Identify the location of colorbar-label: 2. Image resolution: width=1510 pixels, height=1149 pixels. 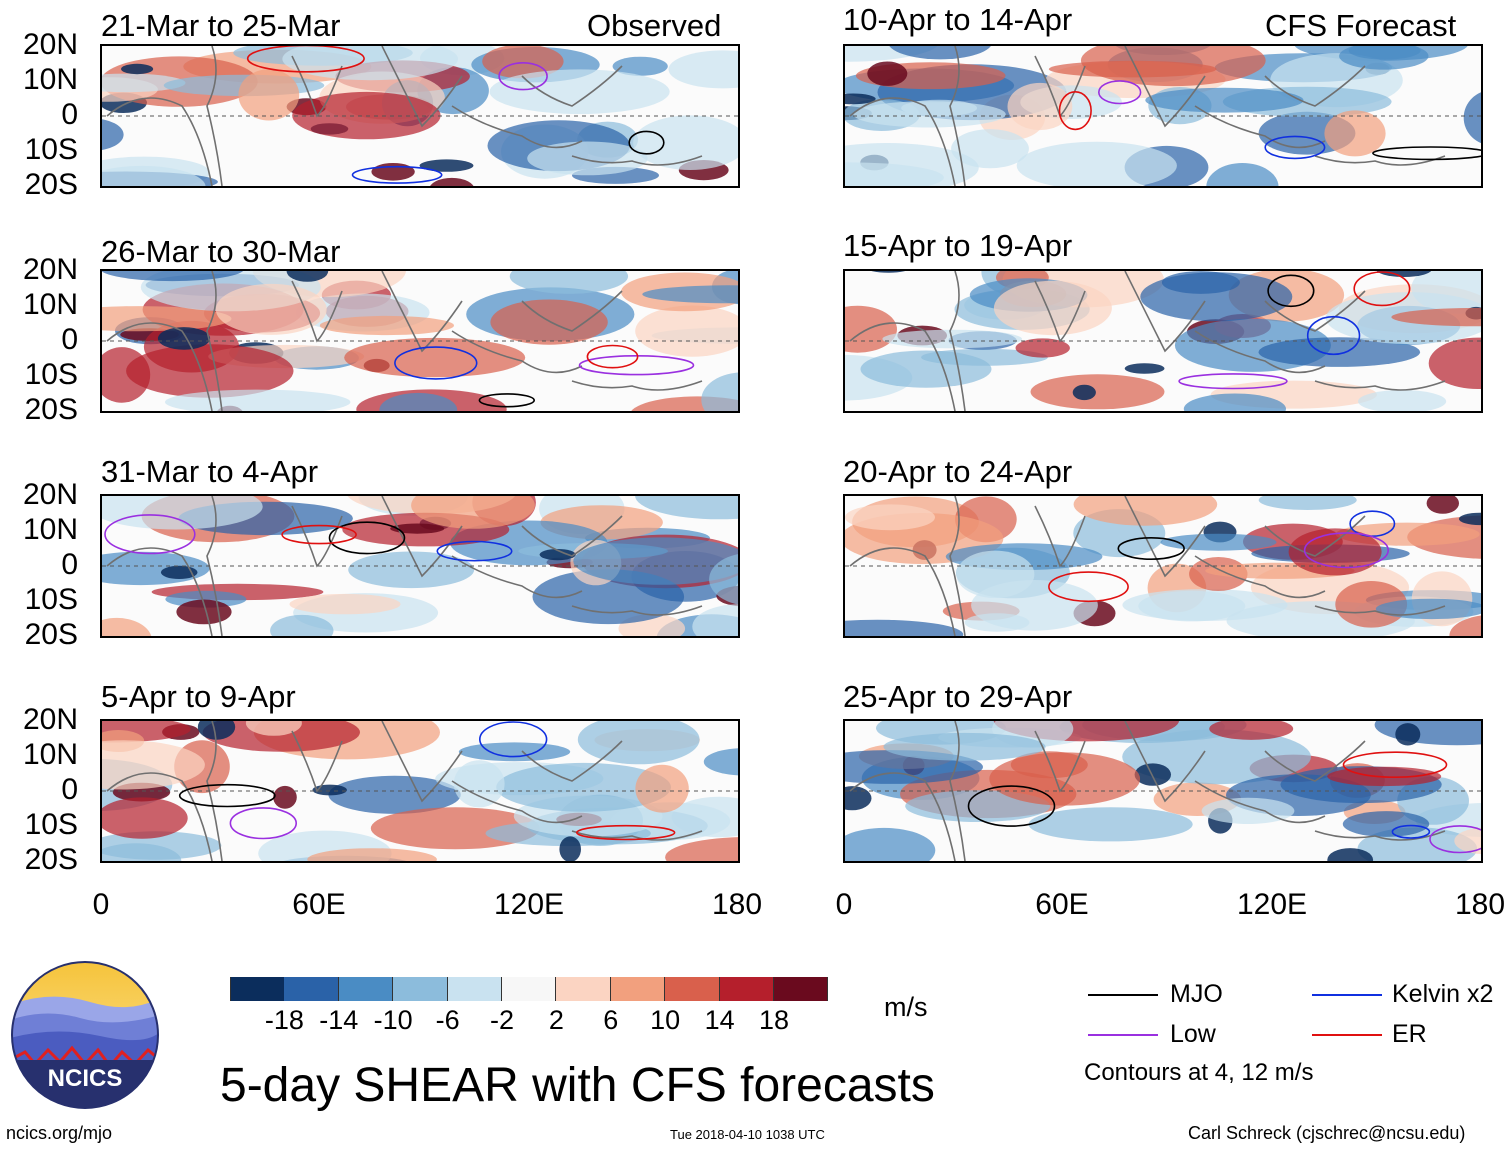
(556, 1020).